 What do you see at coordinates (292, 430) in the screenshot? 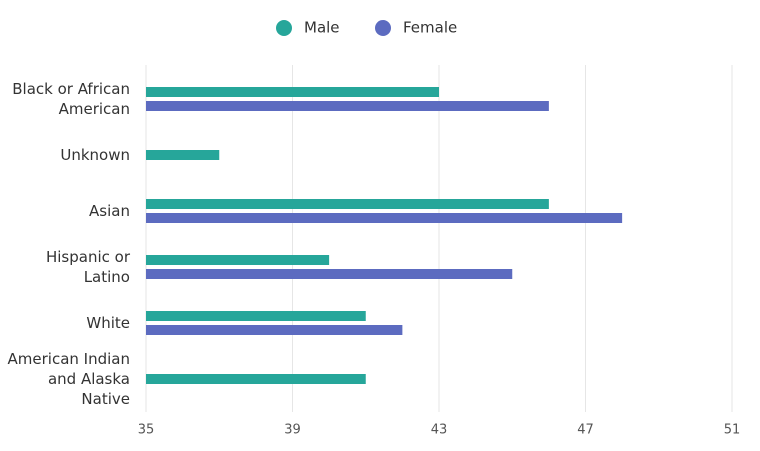
I see `x-tick-label: 39` at bounding box center [292, 430].